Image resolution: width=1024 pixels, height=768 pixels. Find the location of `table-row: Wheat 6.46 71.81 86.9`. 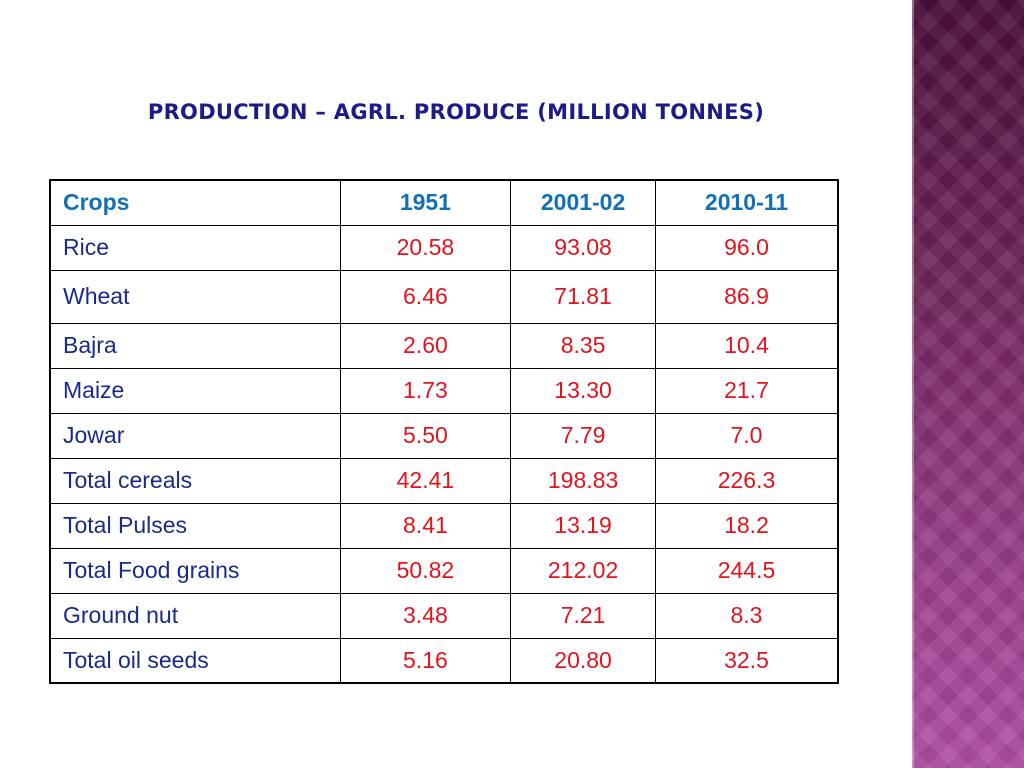

table-row: Wheat 6.46 71.81 86.9 is located at coordinates (444, 296).